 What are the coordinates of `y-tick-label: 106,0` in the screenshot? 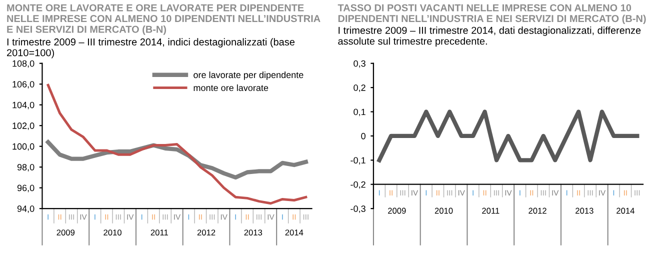 It's located at (23, 85).